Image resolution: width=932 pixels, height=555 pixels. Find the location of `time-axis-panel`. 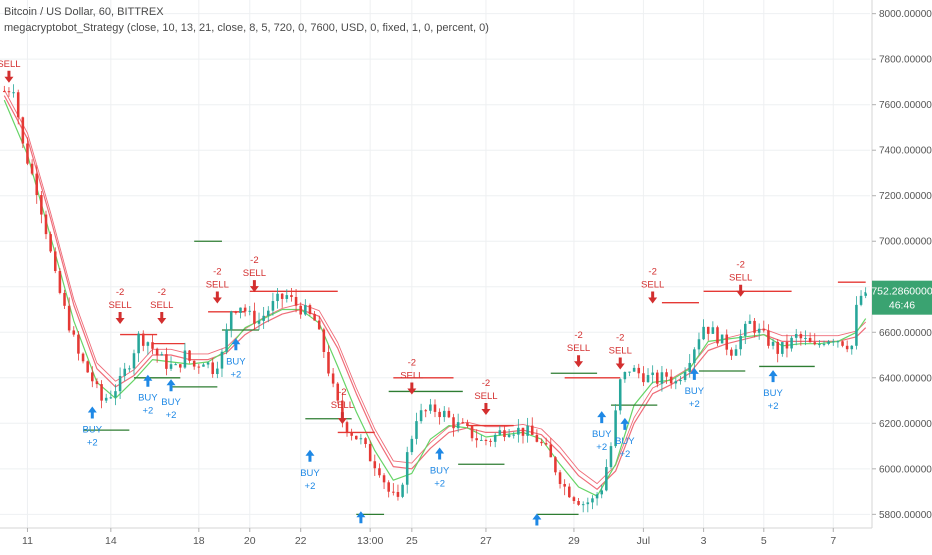

time-axis-panel is located at coordinates (436, 539).